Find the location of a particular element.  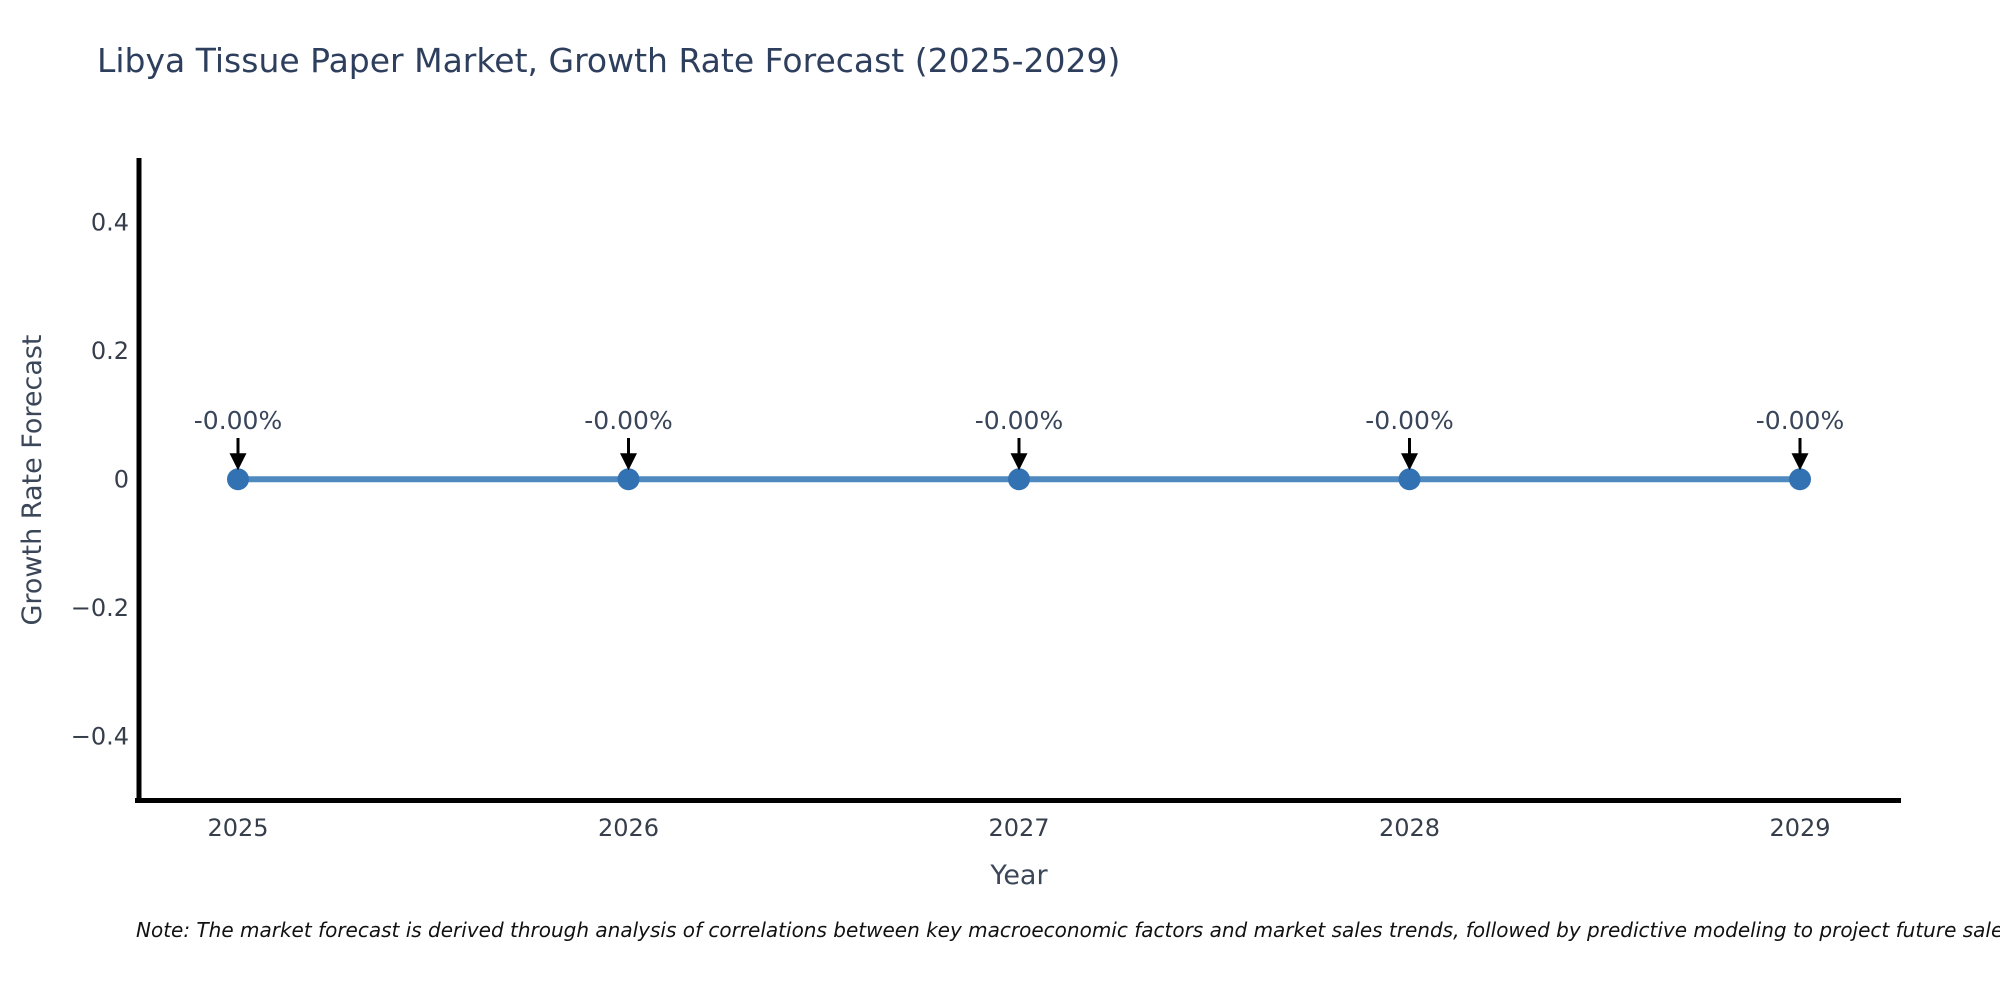

x-tick-label: 2026 is located at coordinates (628, 828).